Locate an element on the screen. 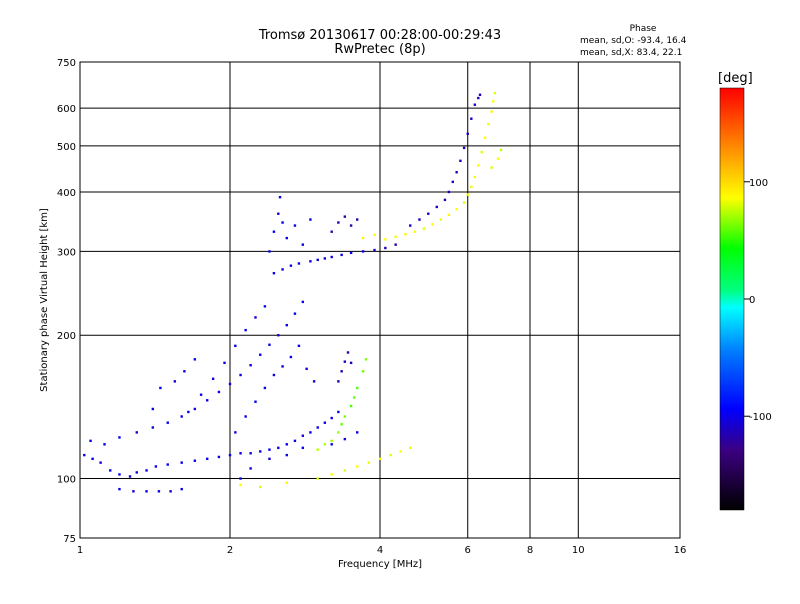 The image size is (800, 604). phase-x-stats: mean, sd,X: 83.4, 22.1 is located at coordinates (631, 53).